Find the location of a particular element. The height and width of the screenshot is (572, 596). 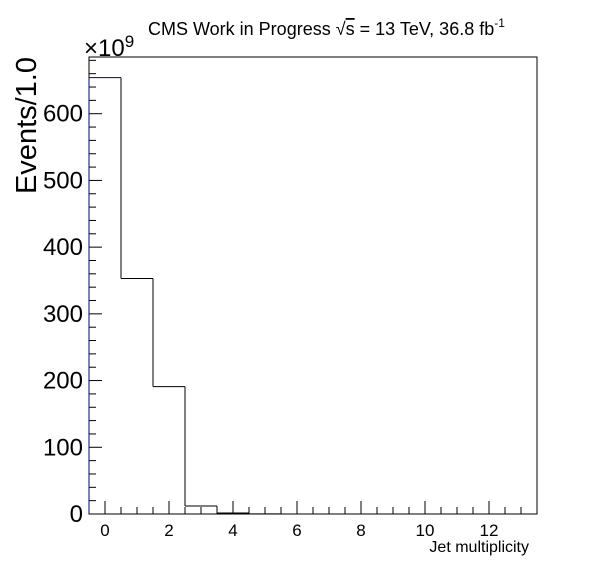

x-tick-label: 6 is located at coordinates (296, 530).